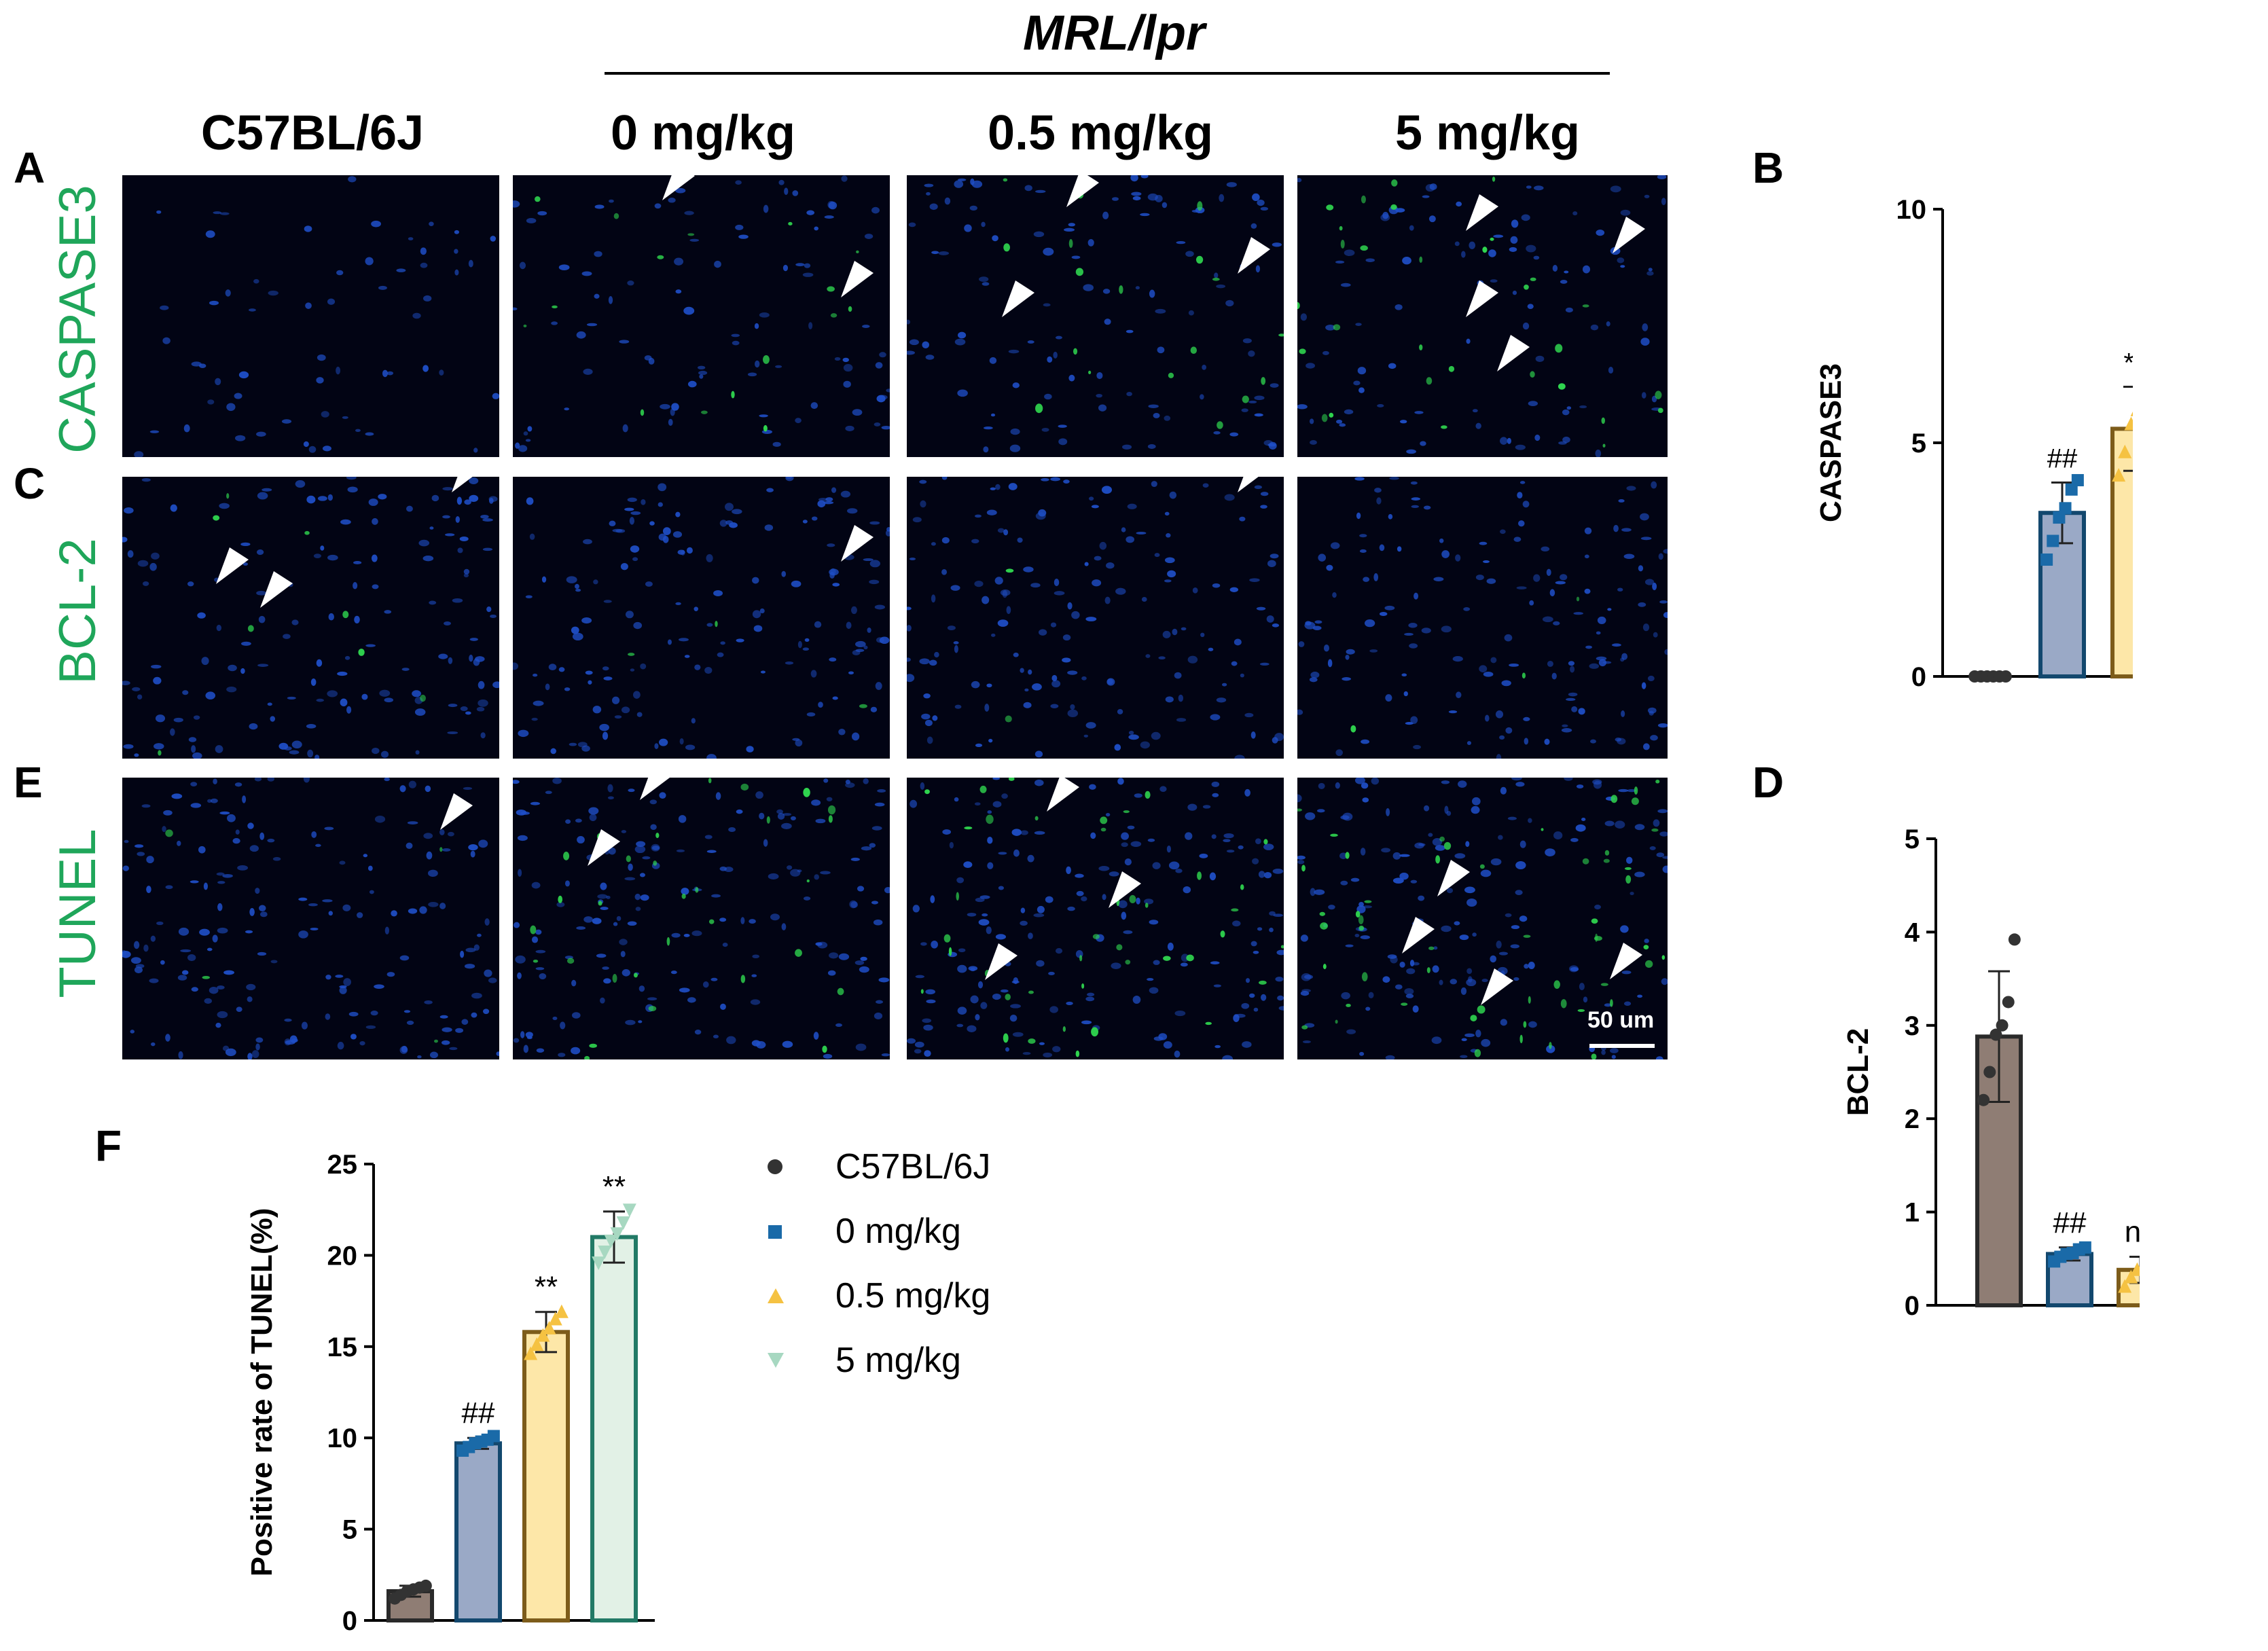 The height and width of the screenshot is (1651, 2268). Describe the element at coordinates (1912, 1213) in the screenshot. I see `y-tick-label: 1` at that location.